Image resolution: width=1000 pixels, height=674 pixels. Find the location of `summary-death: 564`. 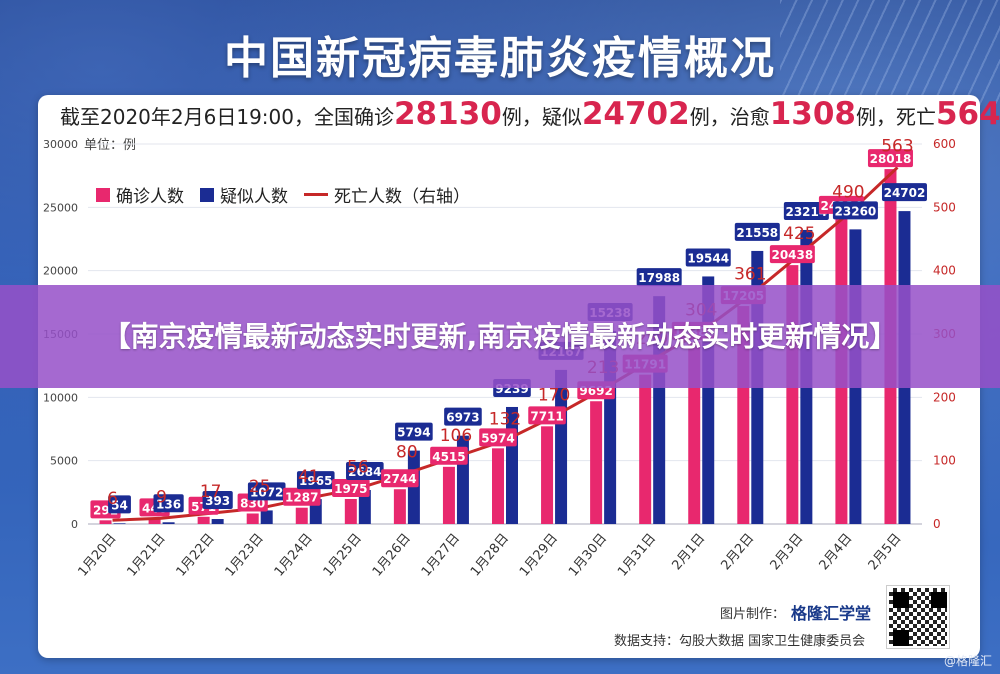

summary-death: 564 is located at coordinates (967, 114).